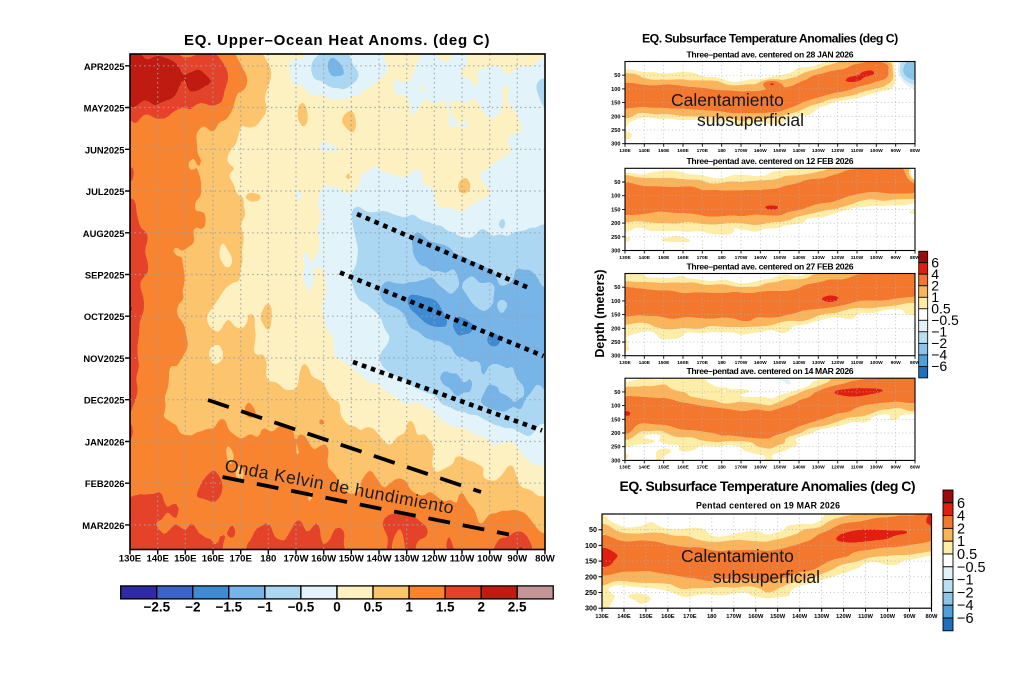 This screenshot has width=1024, height=685. Describe the element at coordinates (105, 149) in the screenshot. I see `svg-text: JUN2025` at that location.